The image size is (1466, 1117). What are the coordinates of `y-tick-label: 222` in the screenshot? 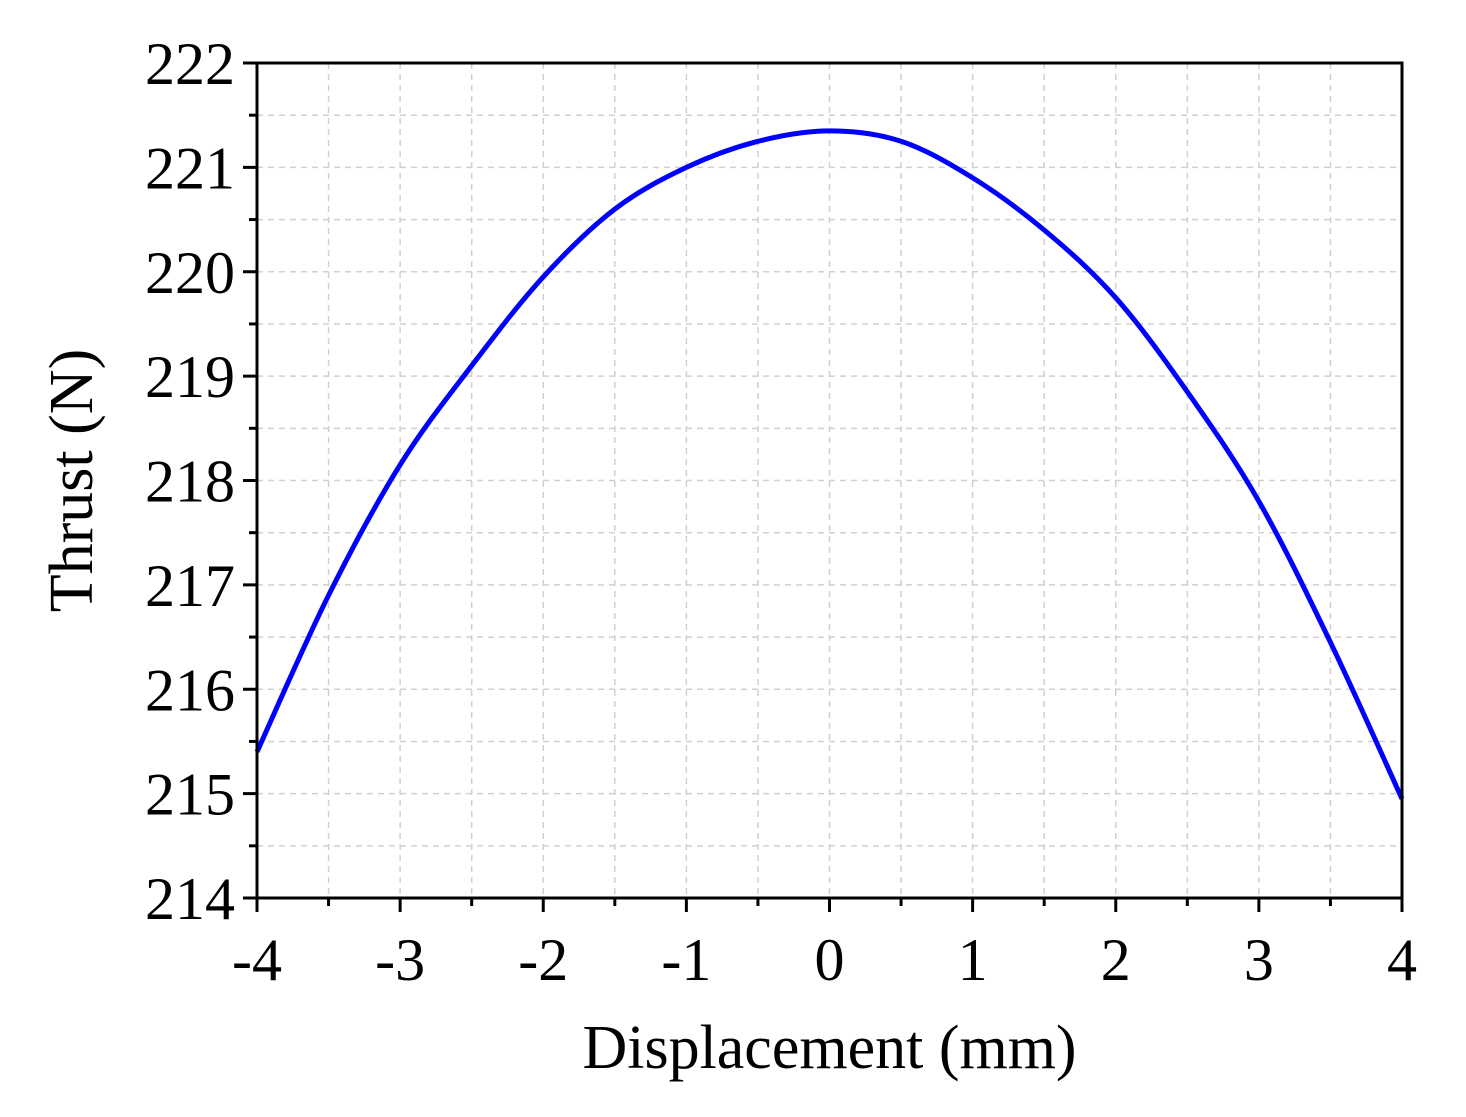 It's located at (190, 64).